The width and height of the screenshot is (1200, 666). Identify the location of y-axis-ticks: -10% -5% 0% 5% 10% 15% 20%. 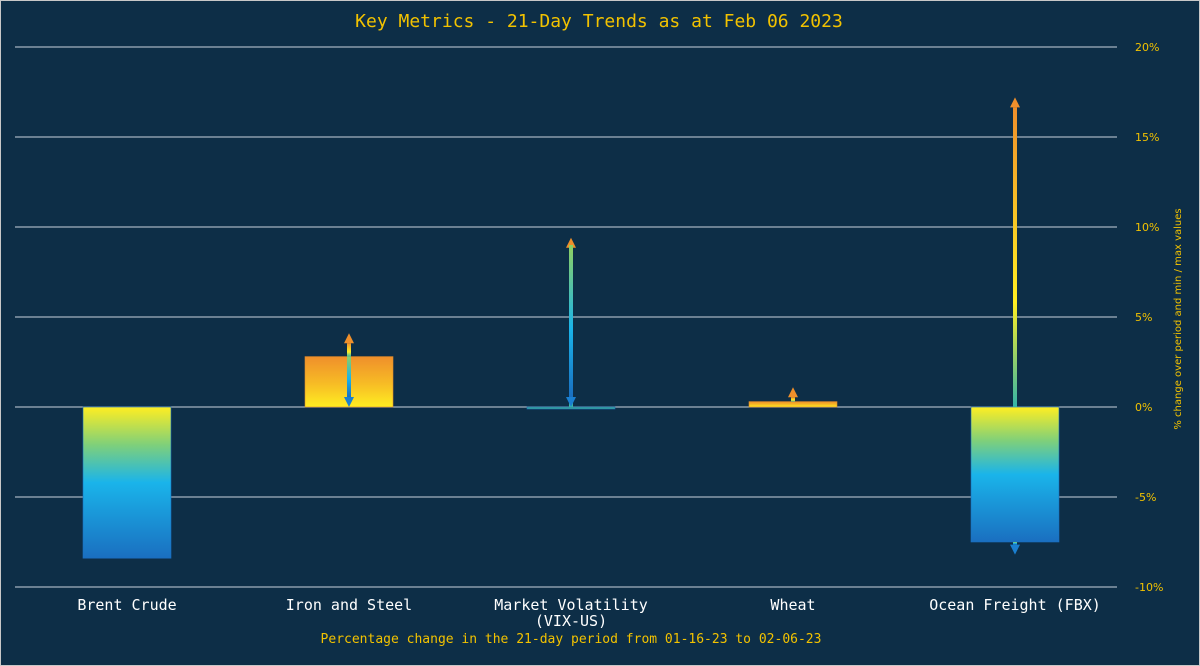
(1149, 317).